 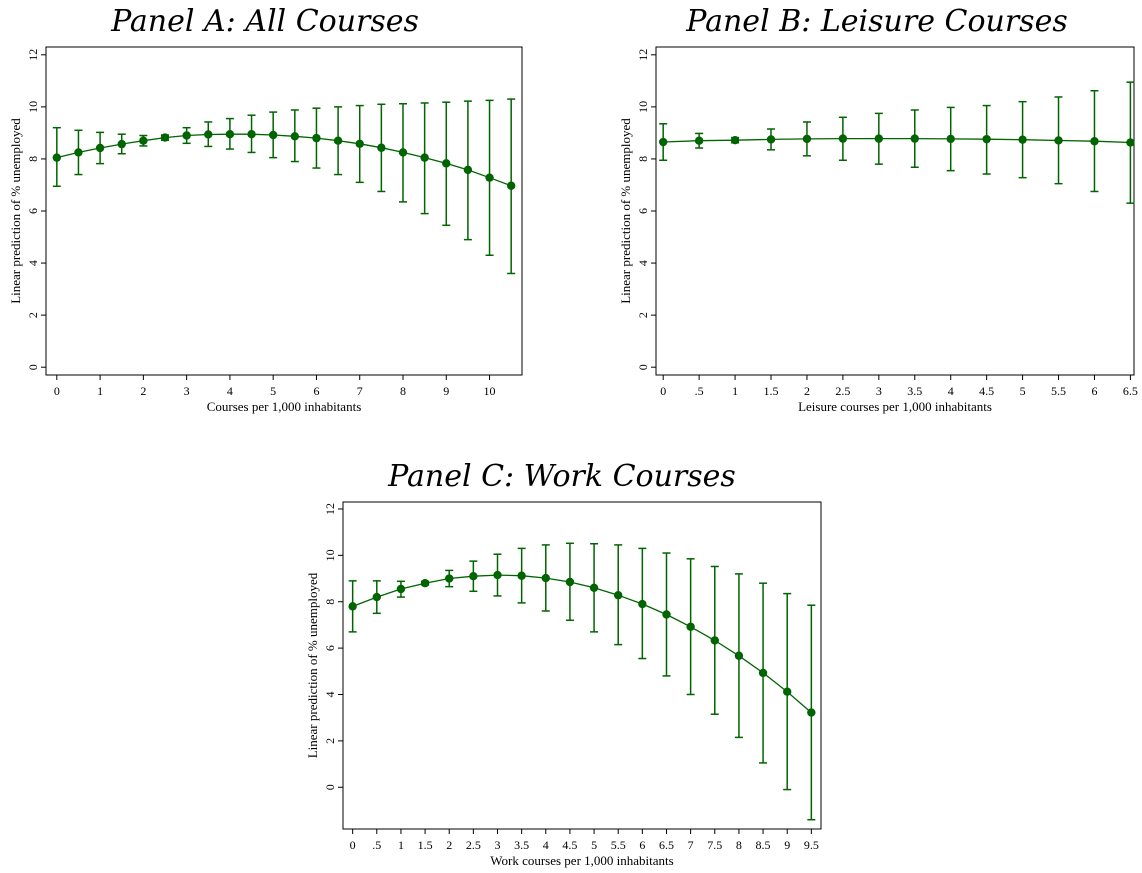 I want to click on panel-a-x-tick-label: 1, so click(x=100, y=391).